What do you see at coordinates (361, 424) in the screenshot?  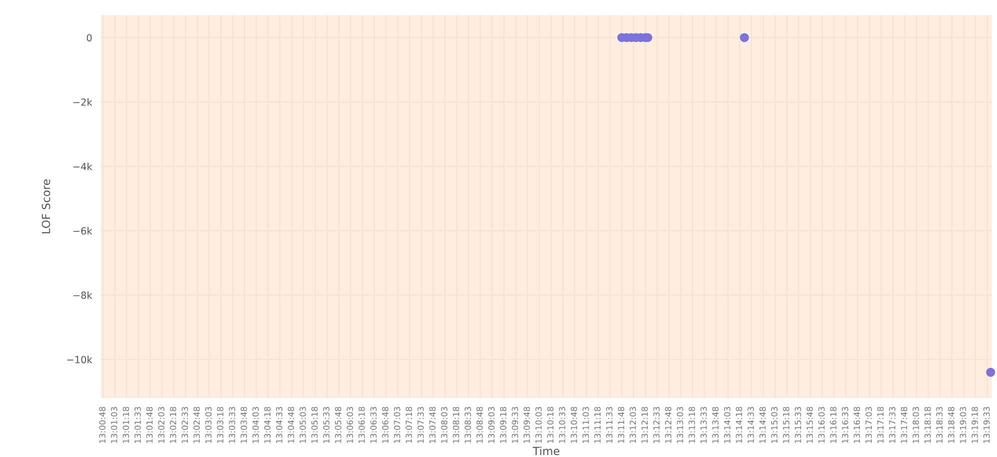 I see `x-tick-label: 13:06:18` at bounding box center [361, 424].